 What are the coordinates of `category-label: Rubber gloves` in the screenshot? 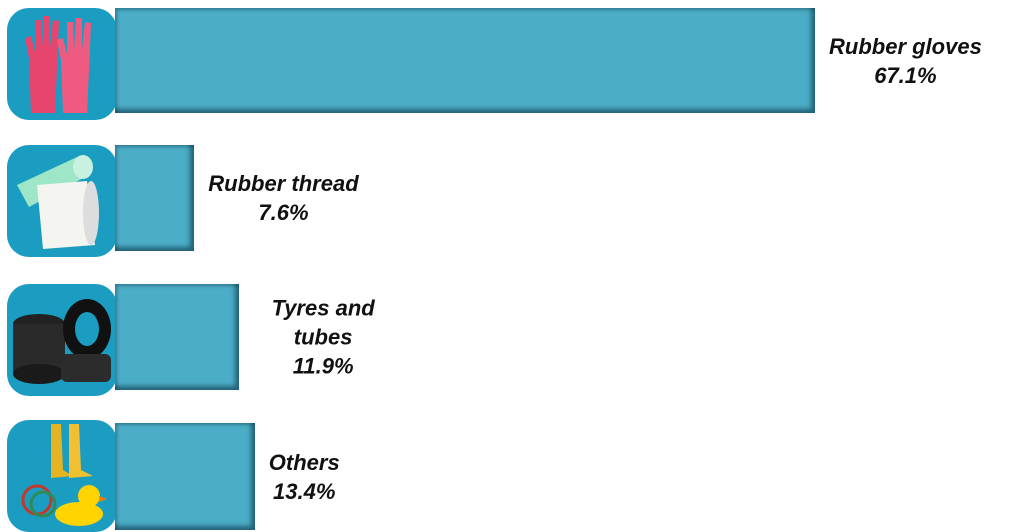 It's located at (905, 46).